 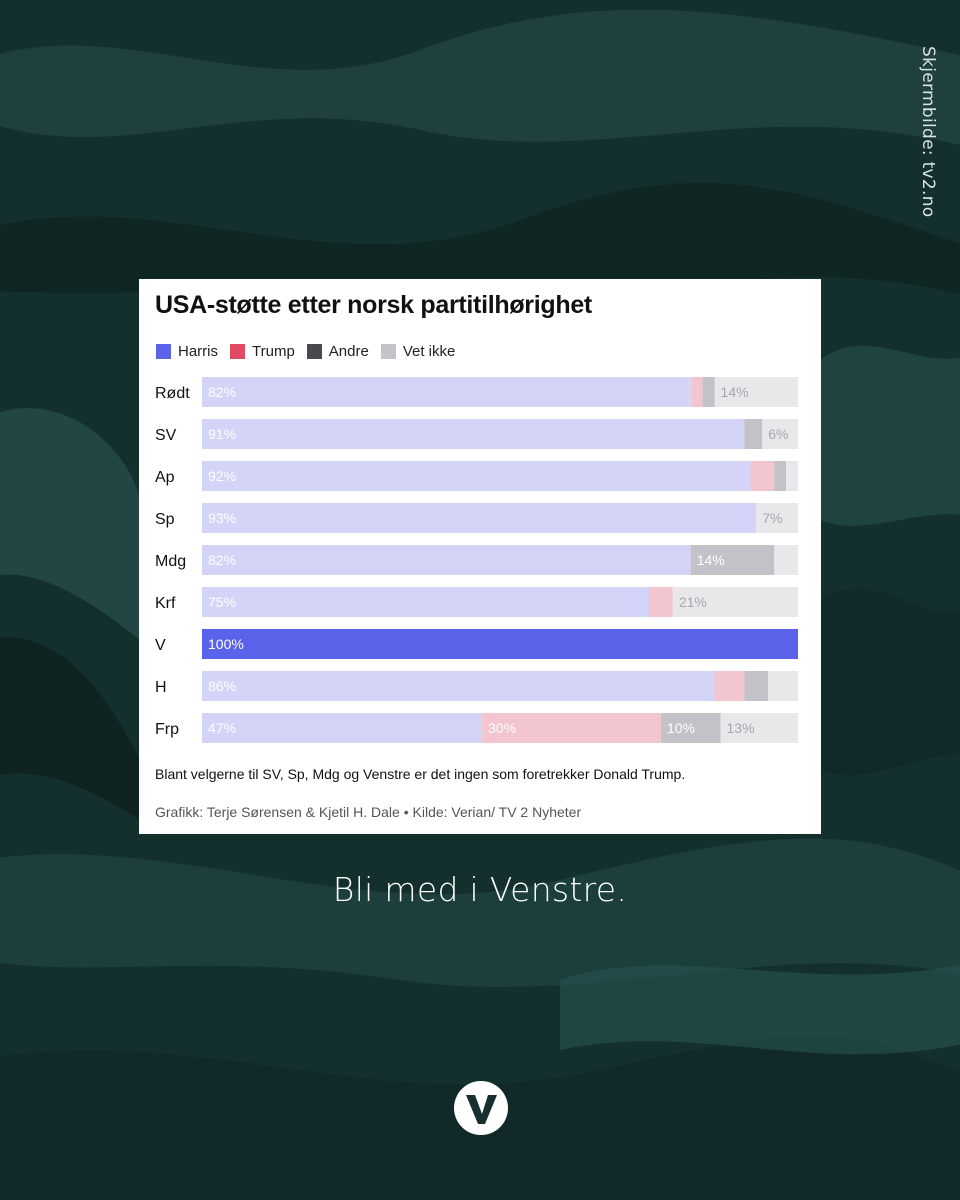 I want to click on data-label: 100%, so click(x=226, y=644).